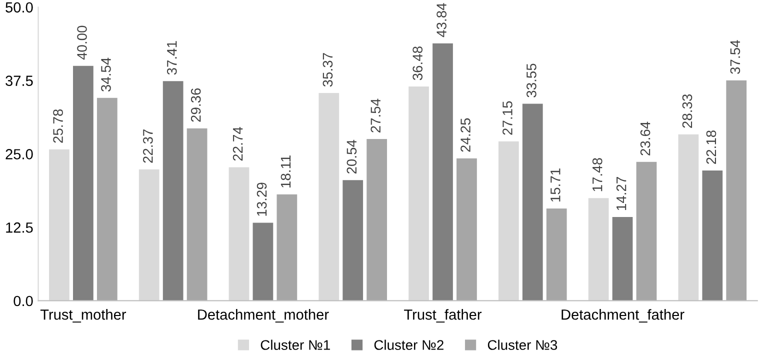 This screenshot has width=765, height=358. Describe the element at coordinates (237, 143) in the screenshot. I see `data-label: 22.74` at that location.